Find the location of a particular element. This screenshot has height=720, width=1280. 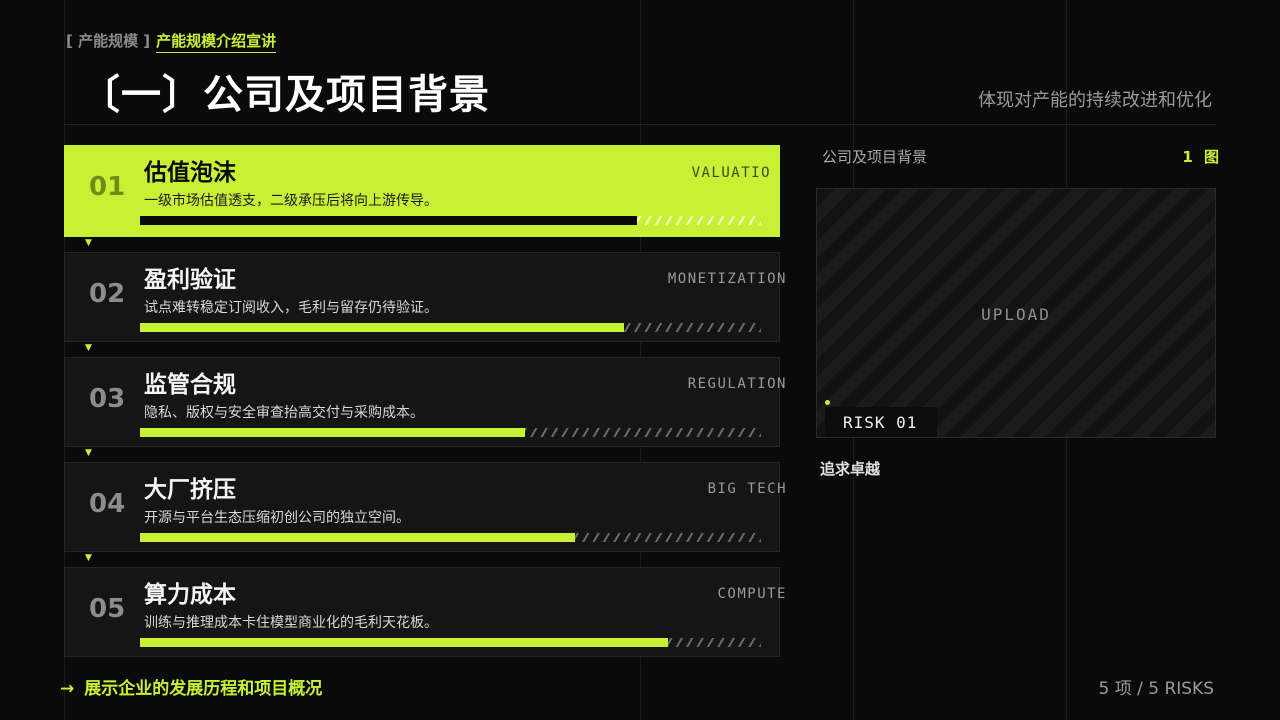

breadcrumb-section: [ 产能规模 ] is located at coordinates (108, 41).